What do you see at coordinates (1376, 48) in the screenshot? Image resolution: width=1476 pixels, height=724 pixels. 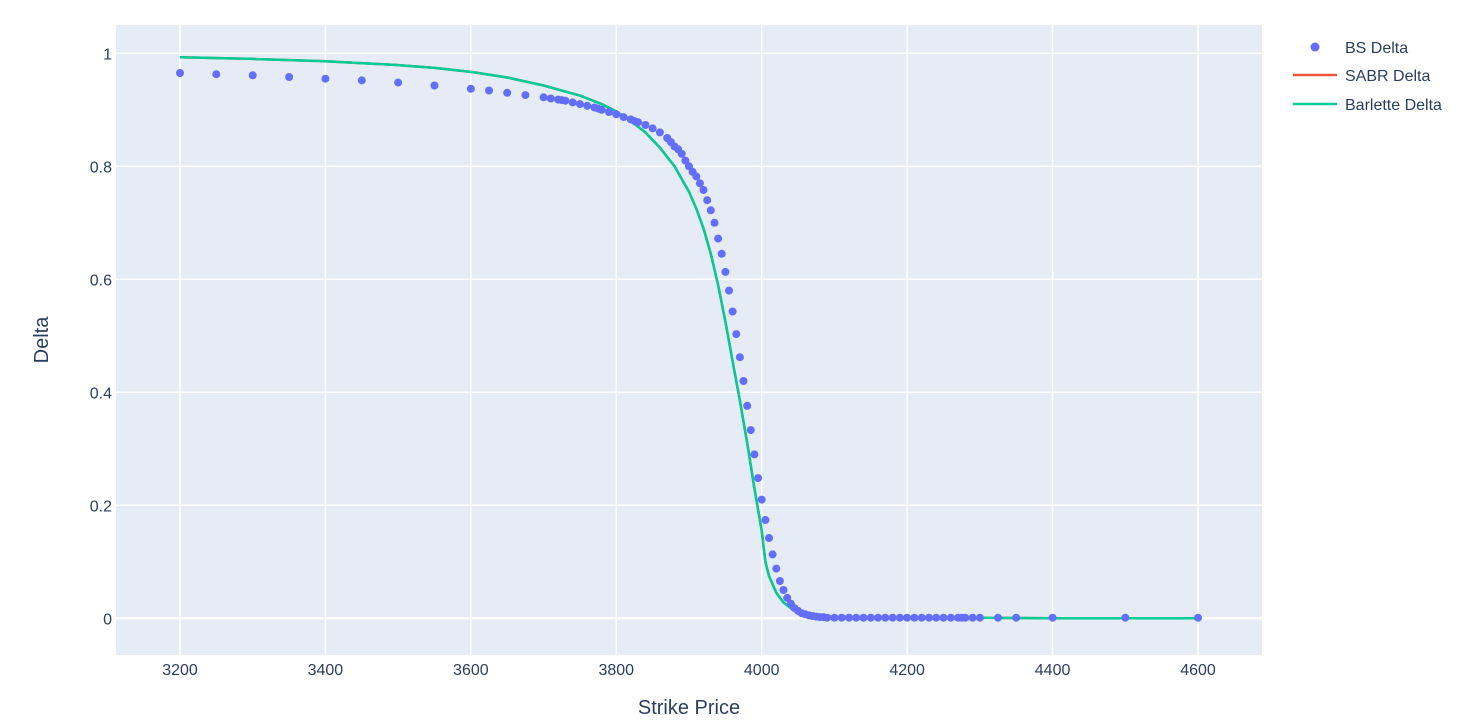 I see `legend-label-bs-delta: BS Delta` at bounding box center [1376, 48].